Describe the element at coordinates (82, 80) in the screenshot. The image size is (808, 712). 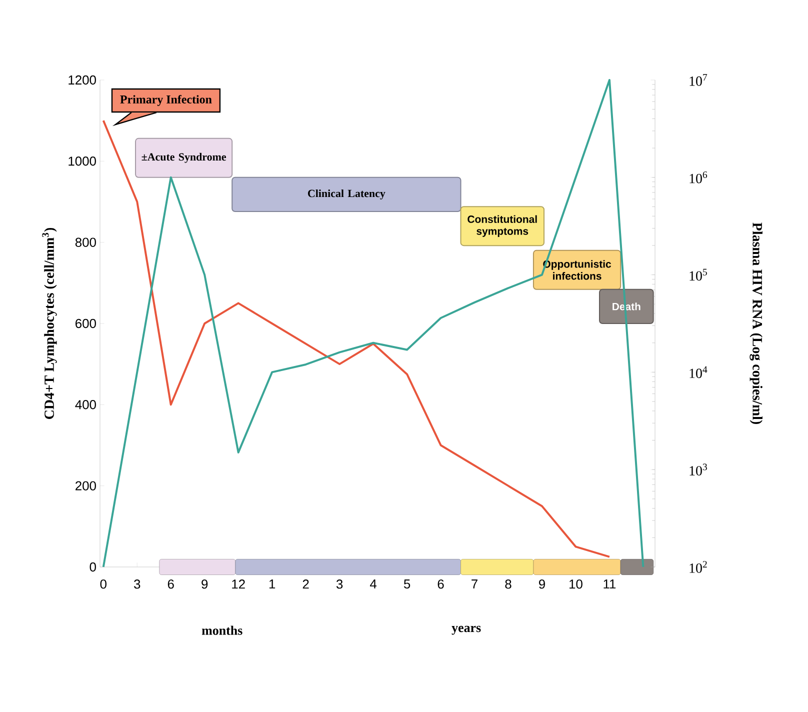
I see `y-tick-label: 1200` at that location.